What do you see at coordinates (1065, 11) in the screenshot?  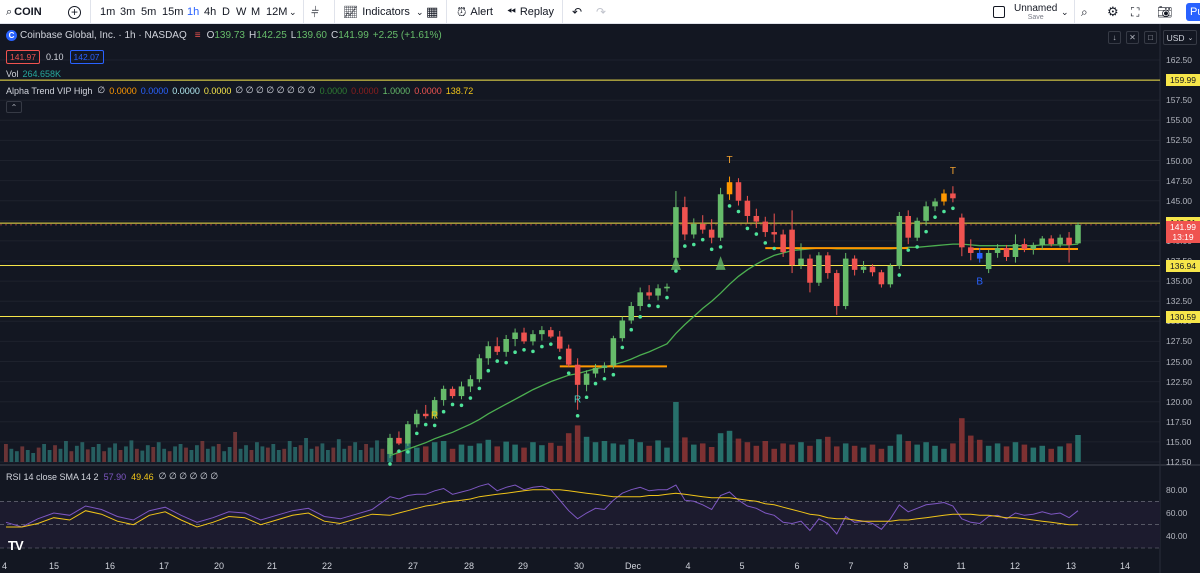 I see `layout-chevron-down-icon: ⌄` at bounding box center [1065, 11].